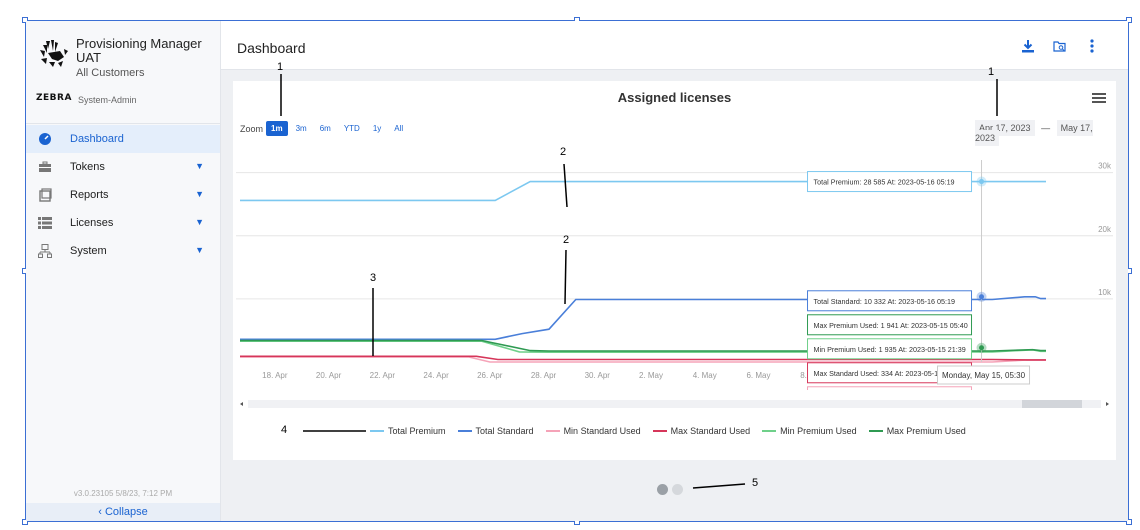 This screenshot has width=1140, height=530. Describe the element at coordinates (275, 375) in the screenshot. I see `x-tick-label: 18. Apr` at that location.